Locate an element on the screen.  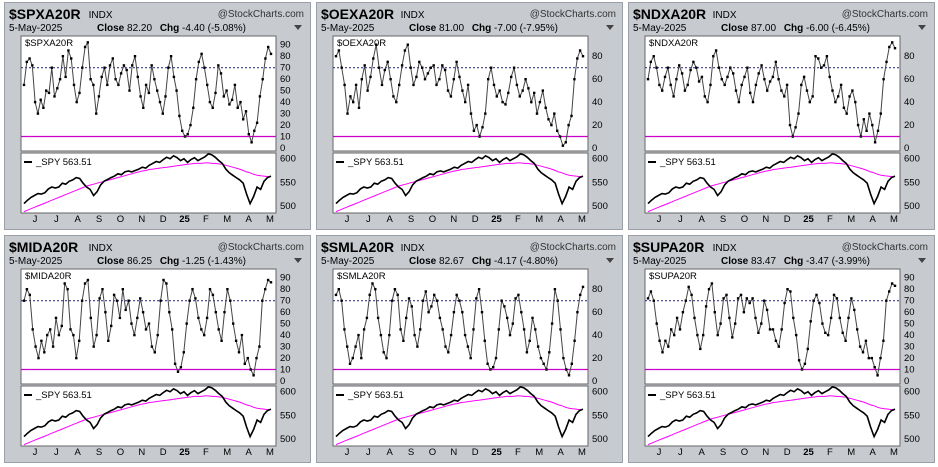
y-tick-label: 20 is located at coordinates (597, 125).